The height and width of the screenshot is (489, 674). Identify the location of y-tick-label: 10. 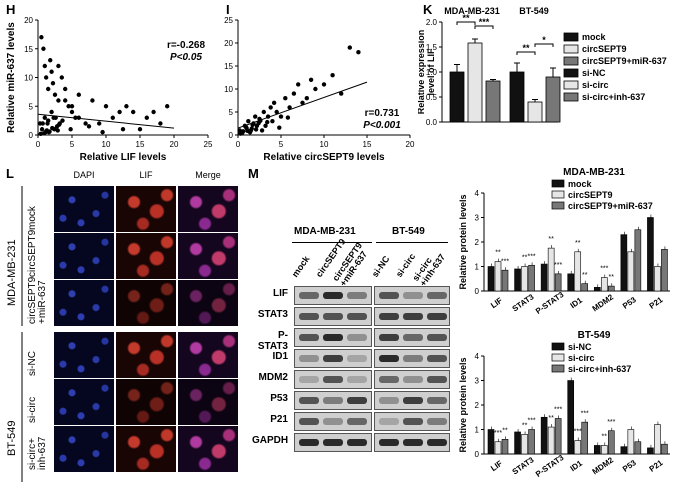
(28, 78).